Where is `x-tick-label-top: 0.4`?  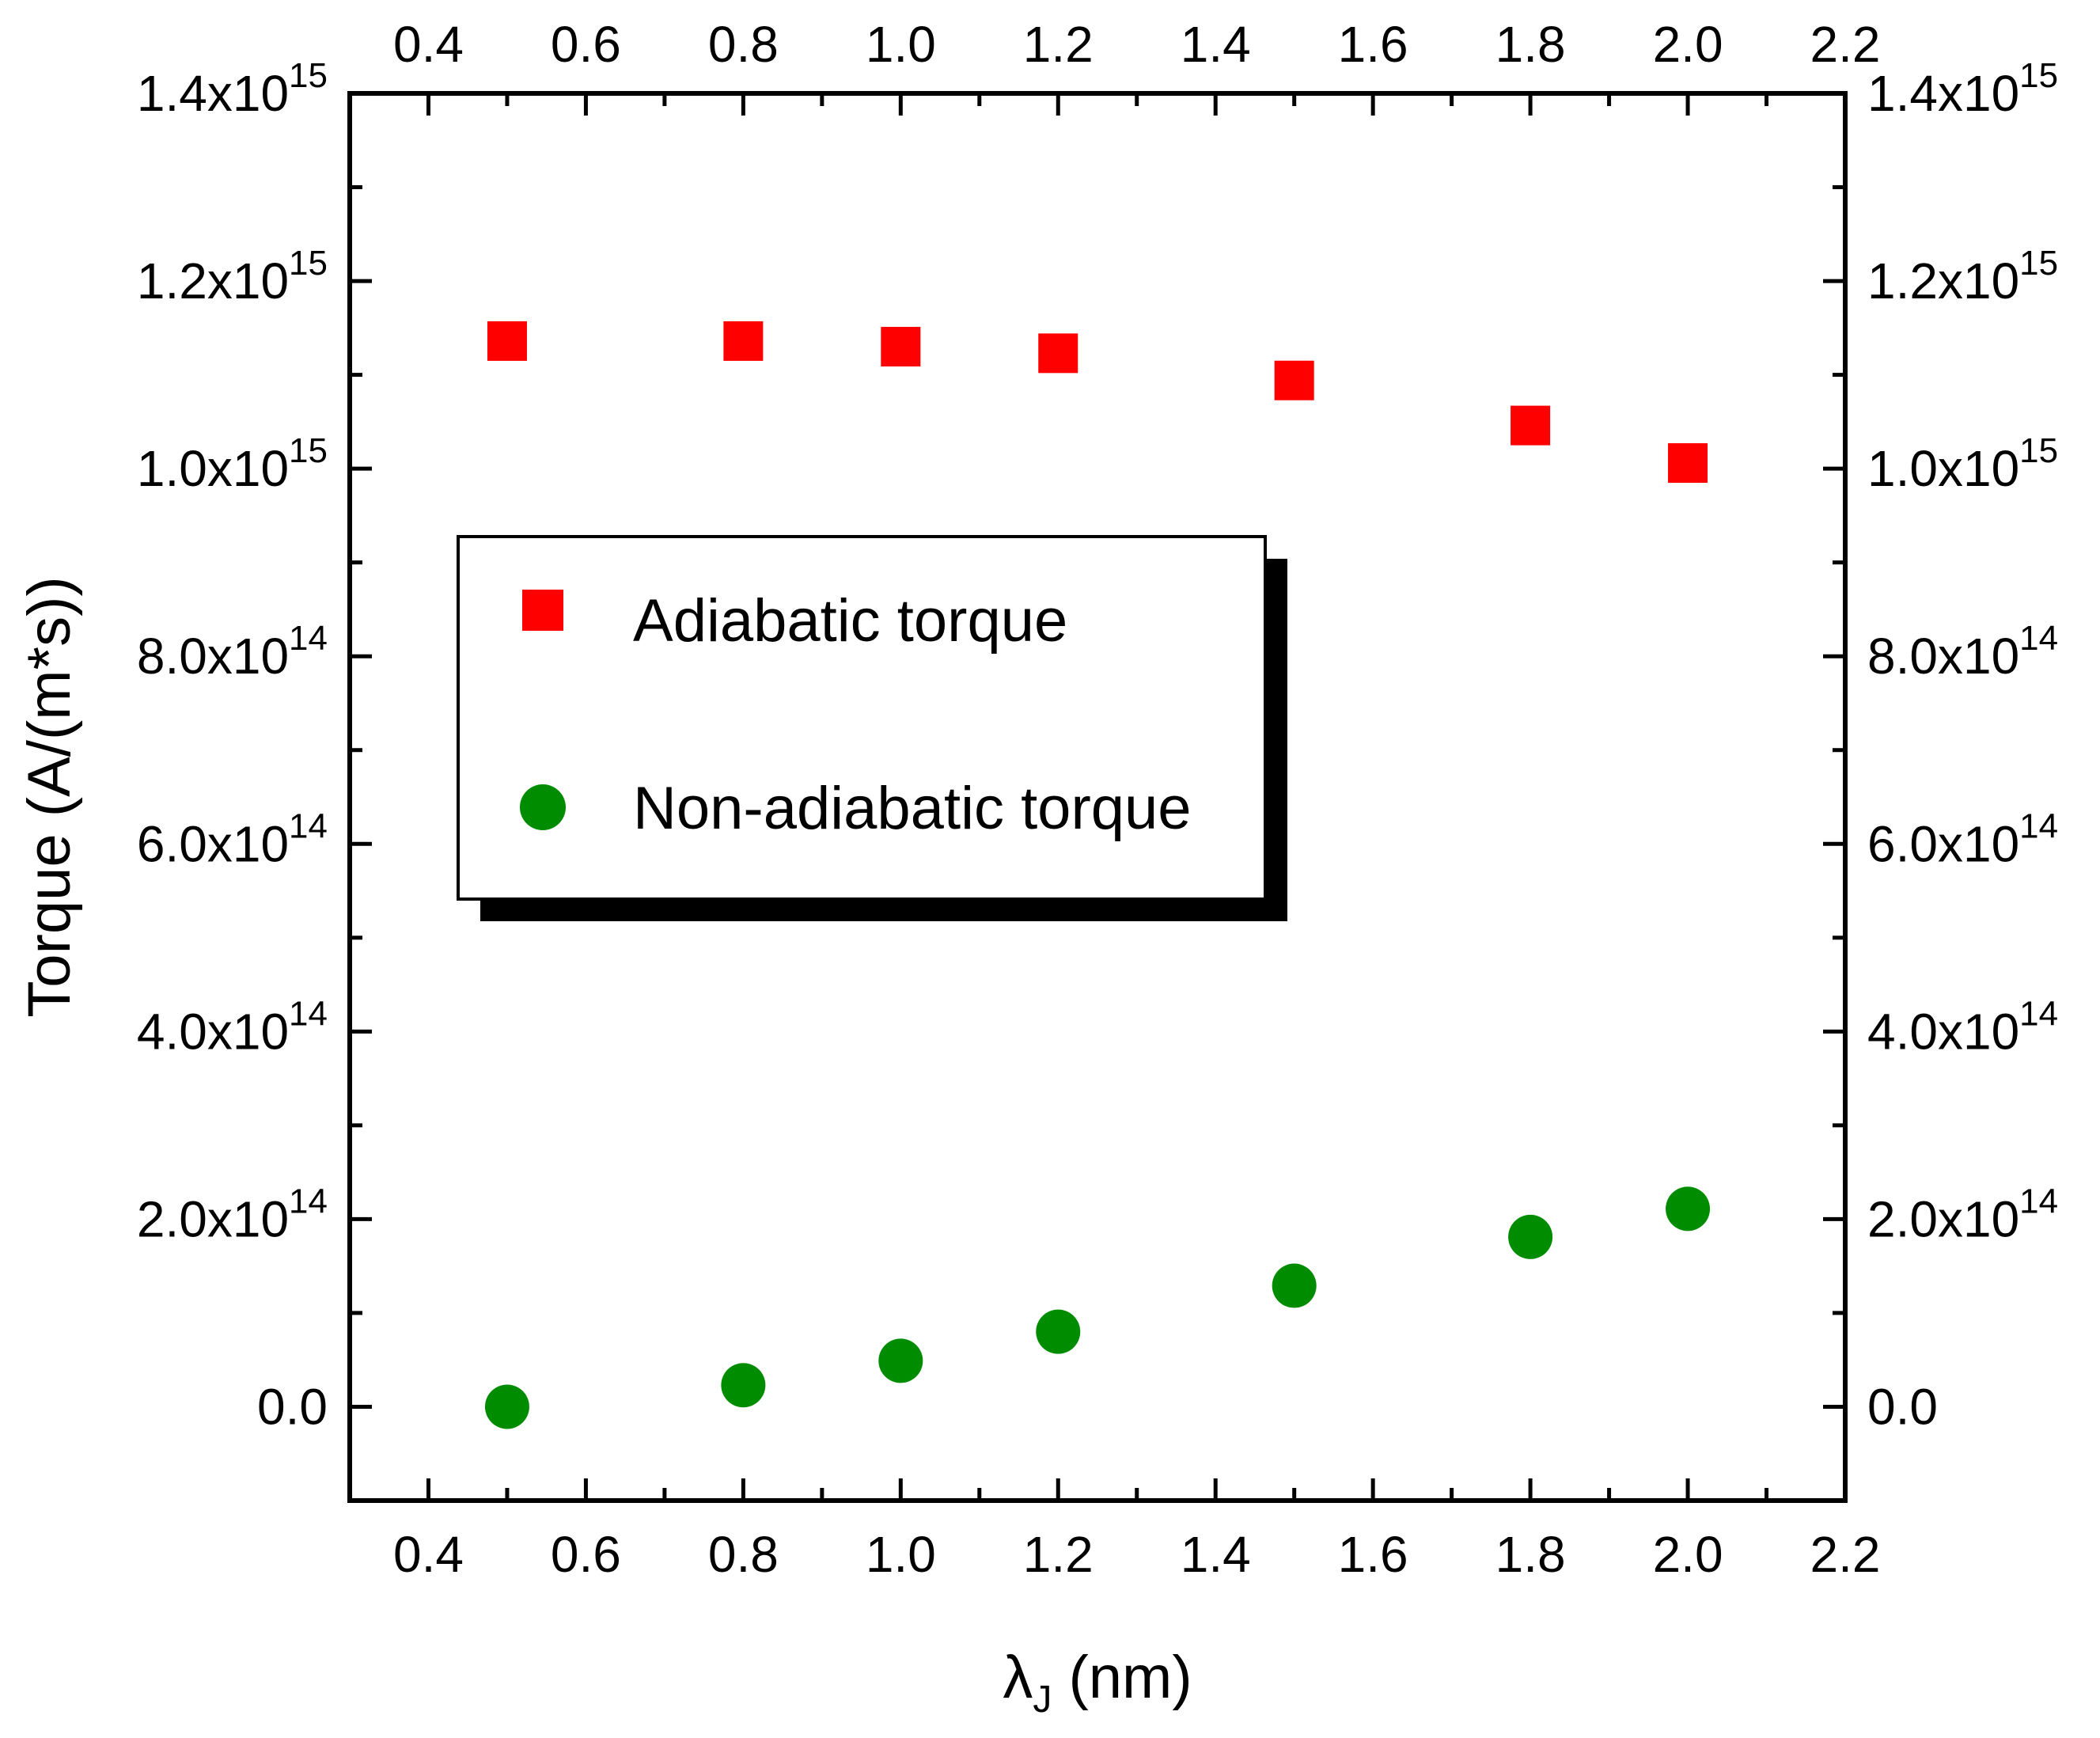
x-tick-label-top: 0.4 is located at coordinates (428, 44).